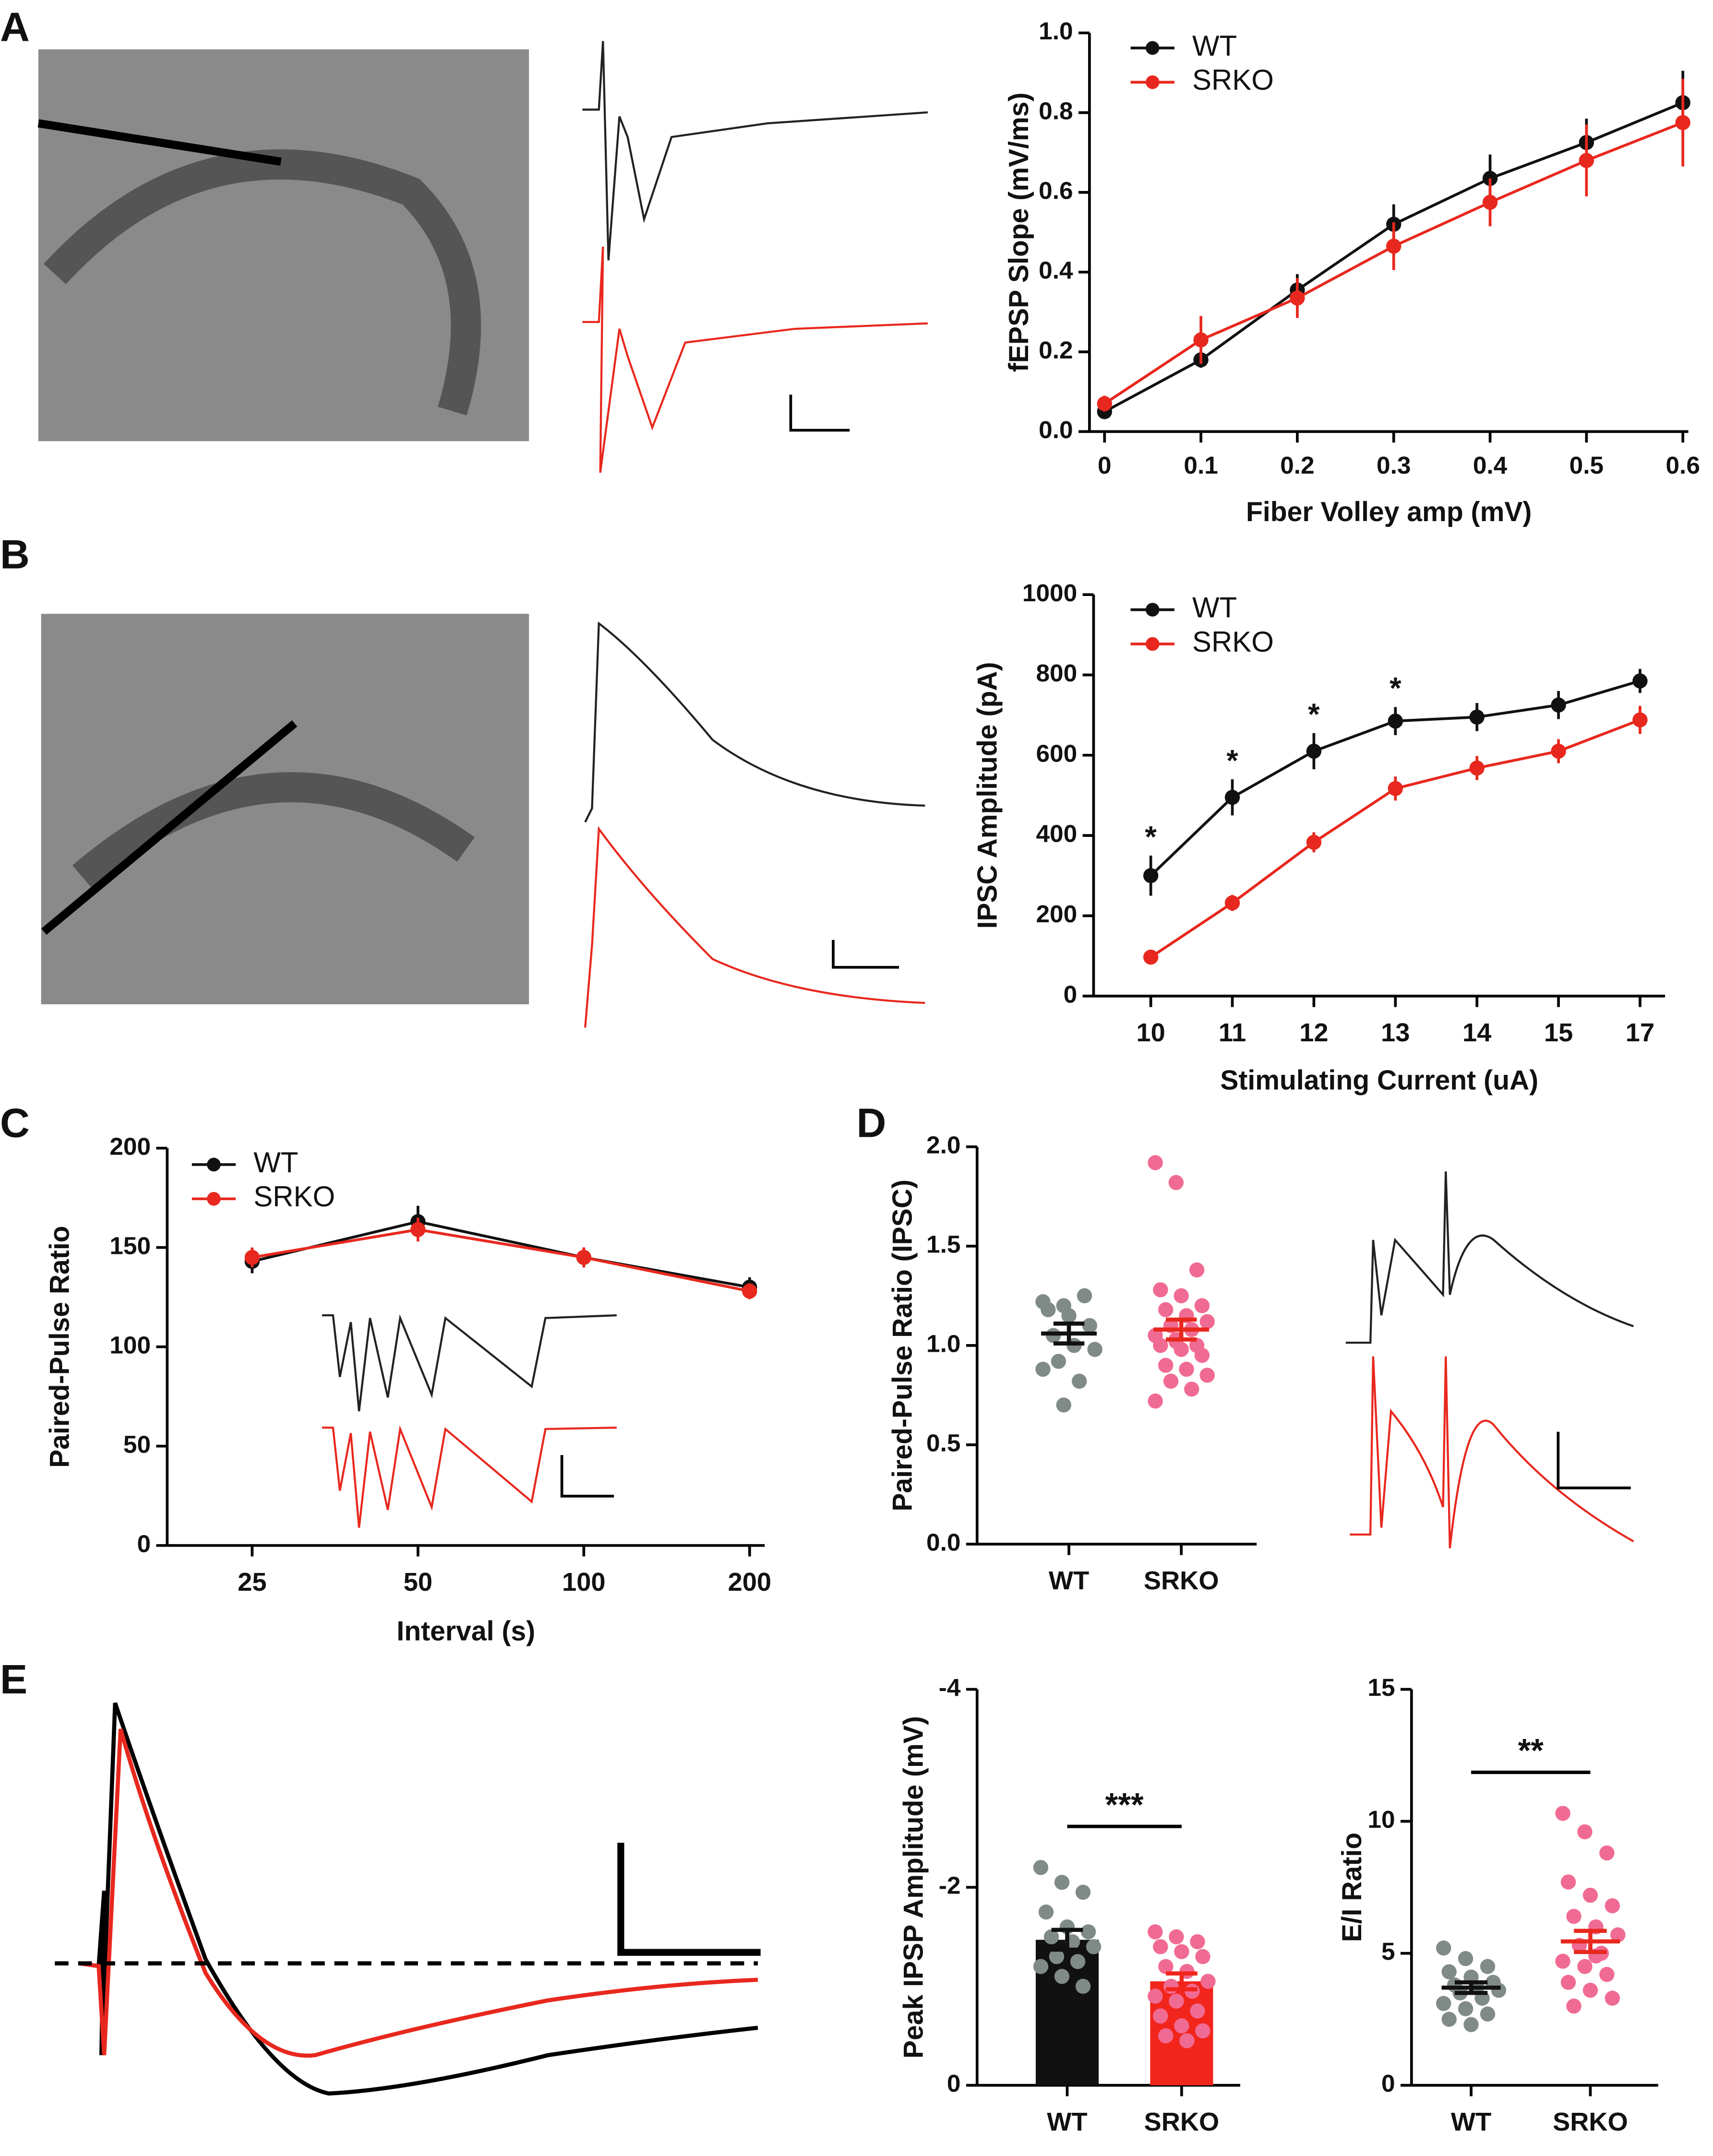  Describe the element at coordinates (1056, 673) in the screenshot. I see `y-tick-label: 800` at that location.